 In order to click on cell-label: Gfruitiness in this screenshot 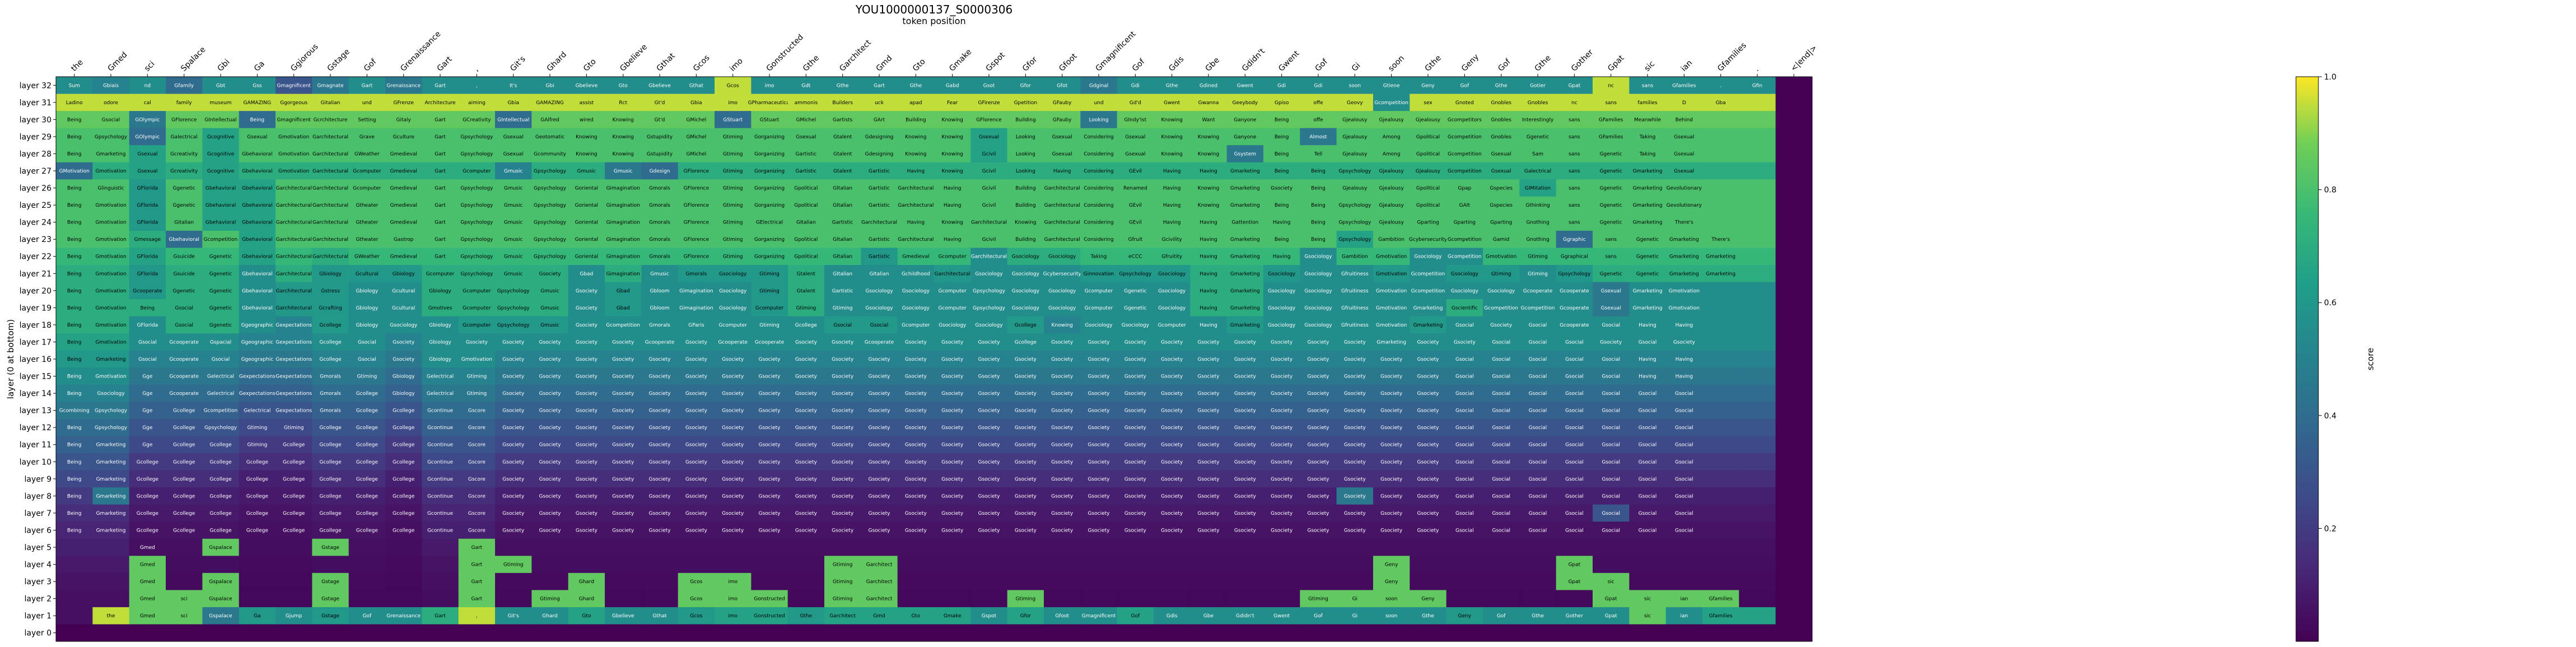, I will do `click(1355, 291)`.